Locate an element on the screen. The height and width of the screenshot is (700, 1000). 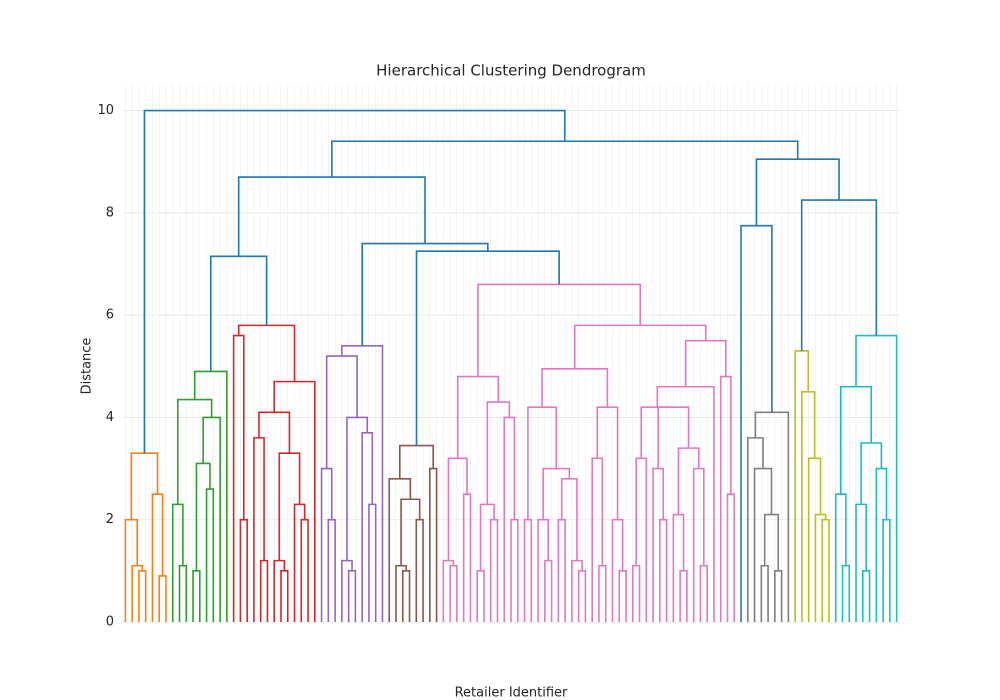
chart-title: Hierarchical Clustering Dendrogram is located at coordinates (511, 71).